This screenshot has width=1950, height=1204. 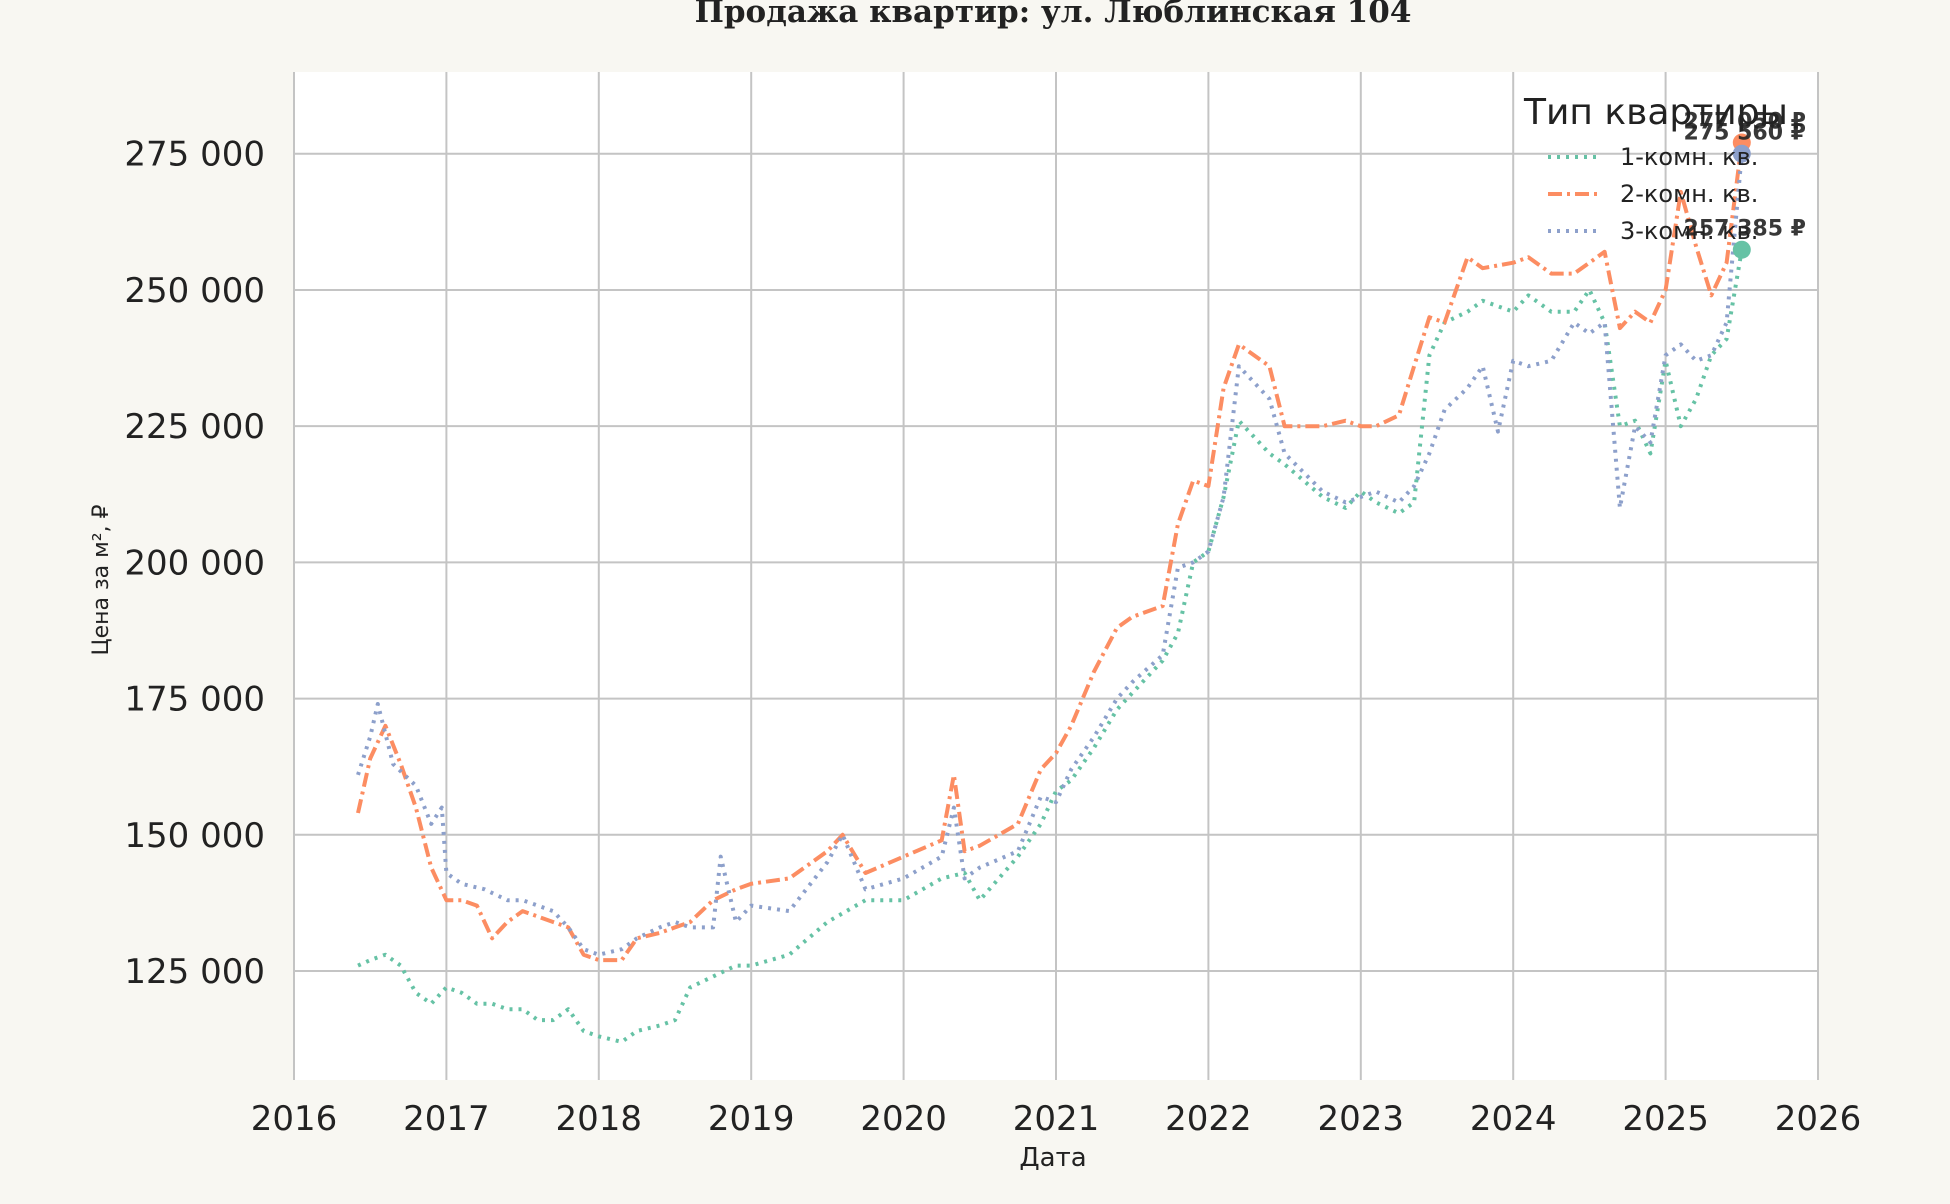 I want to click on legend-label-3: 3-комн. кв., so click(x=1689, y=231).